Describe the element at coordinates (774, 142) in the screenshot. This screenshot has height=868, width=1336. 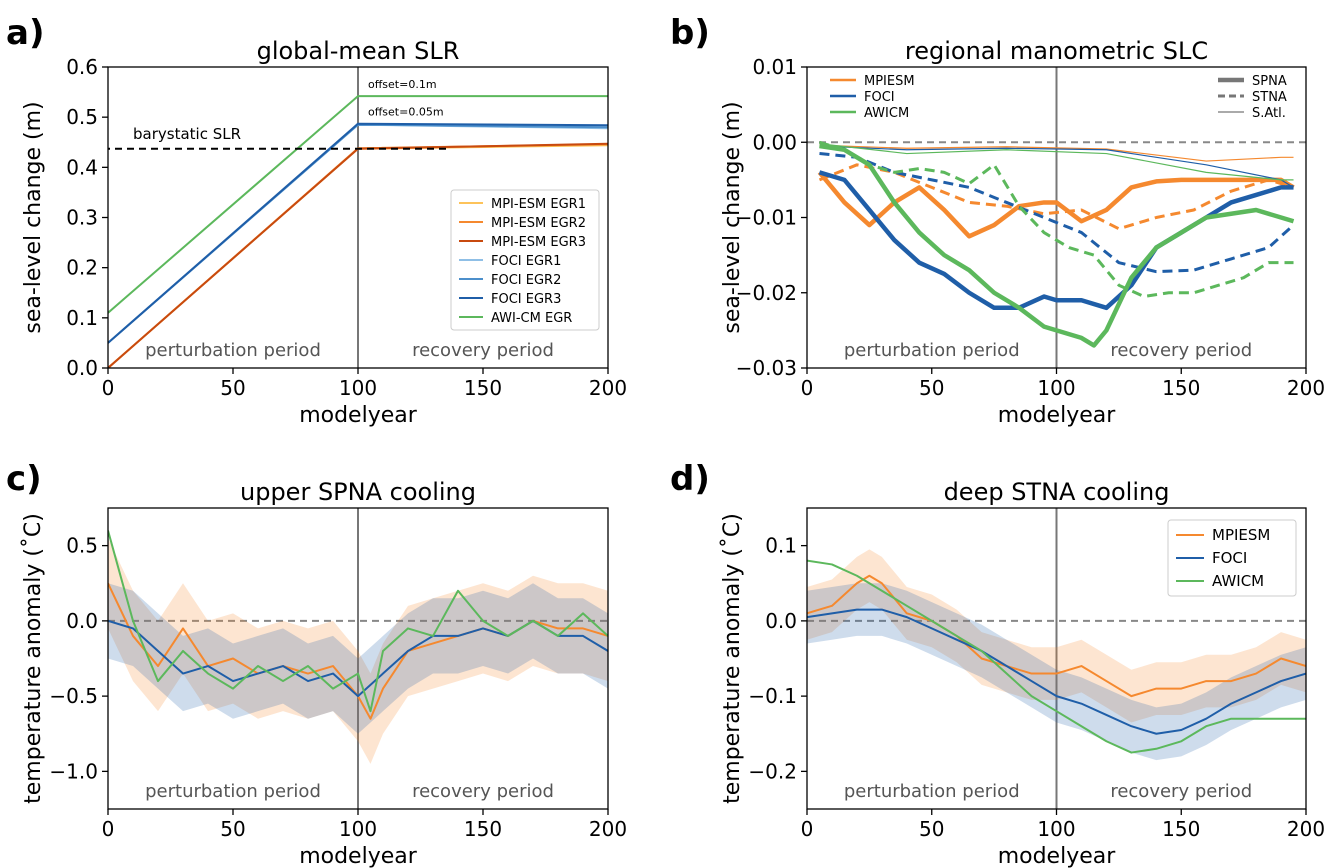
I see `y-tick-label: 0.00` at that location.